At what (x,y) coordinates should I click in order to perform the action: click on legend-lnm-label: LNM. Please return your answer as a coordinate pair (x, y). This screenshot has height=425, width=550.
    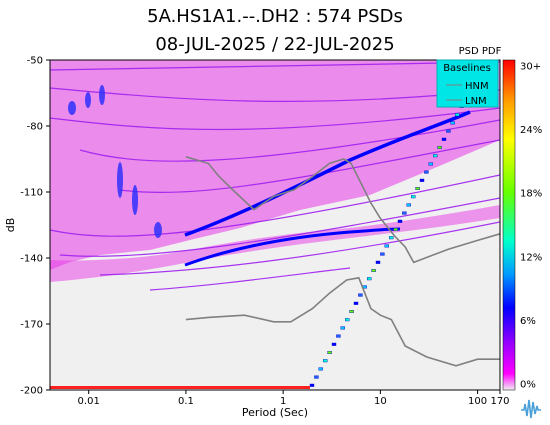
    Looking at the image, I should click on (476, 101).